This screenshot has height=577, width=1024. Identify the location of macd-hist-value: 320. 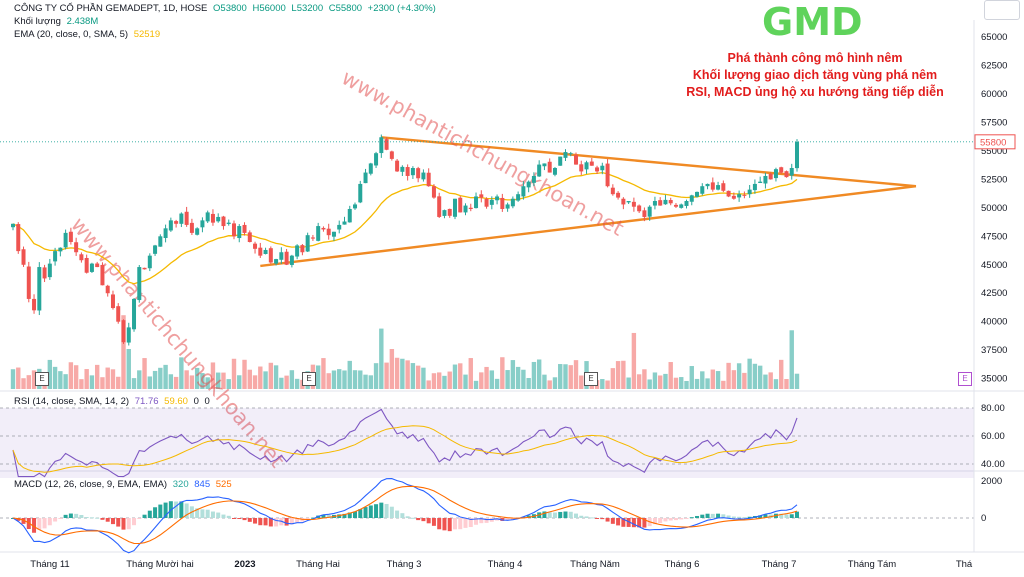
(180, 484).